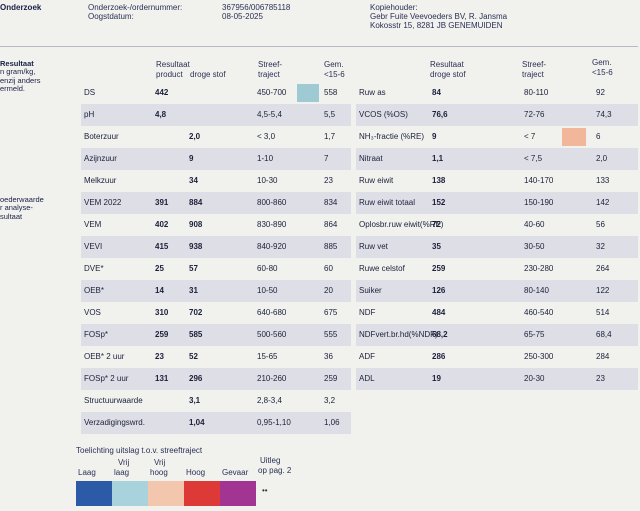 This screenshot has width=640, height=511. What do you see at coordinates (331, 378) in the screenshot?
I see `row-gem: 259` at bounding box center [331, 378].